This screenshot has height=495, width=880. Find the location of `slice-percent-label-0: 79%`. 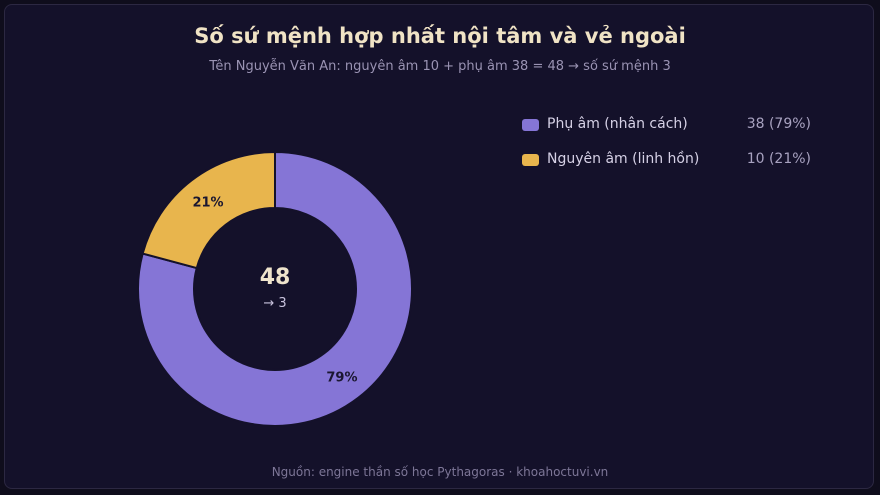

slice-percent-label-0: 79% is located at coordinates (341, 377).